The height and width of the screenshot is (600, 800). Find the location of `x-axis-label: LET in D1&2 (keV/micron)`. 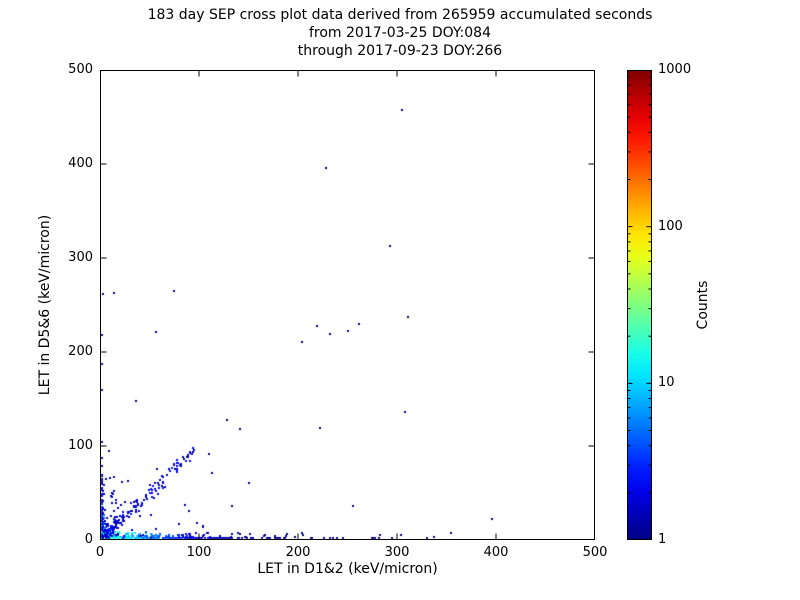

x-axis-label: LET in D1&2 (keV/micron) is located at coordinates (347, 569).